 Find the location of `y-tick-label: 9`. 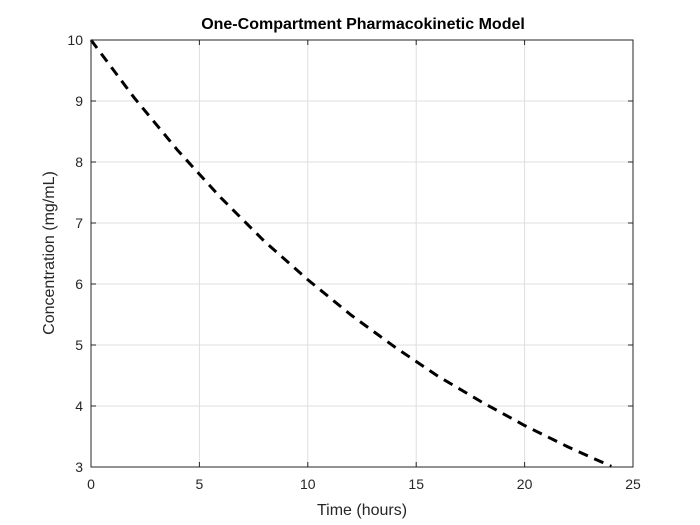

y-tick-label: 9 is located at coordinates (79, 101).